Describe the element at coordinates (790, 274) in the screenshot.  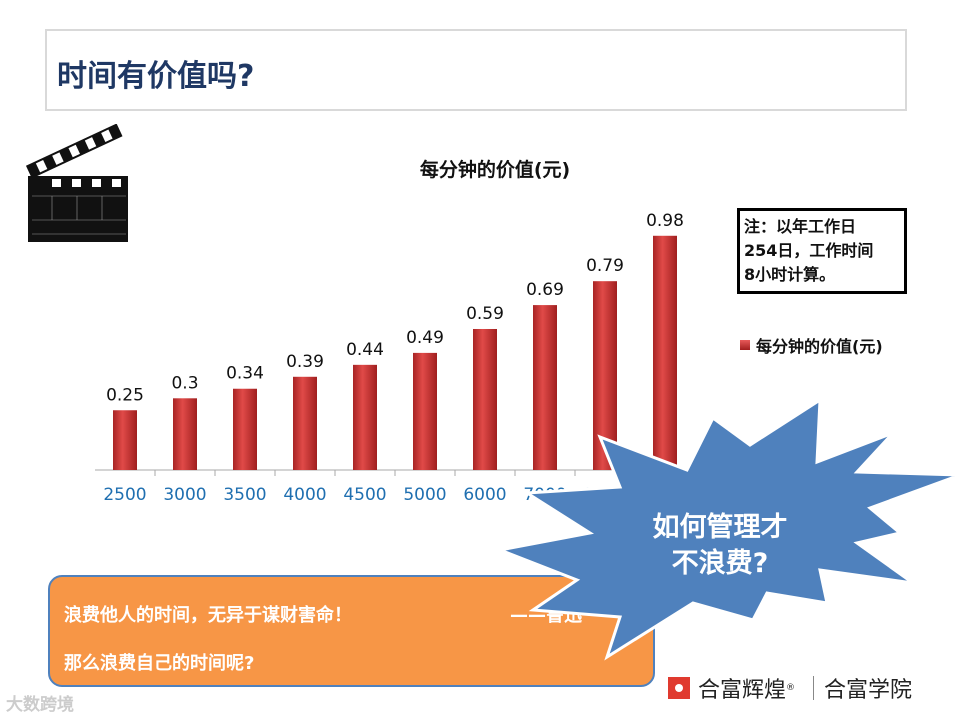
I see `note-line: 8小时计算。` at that location.